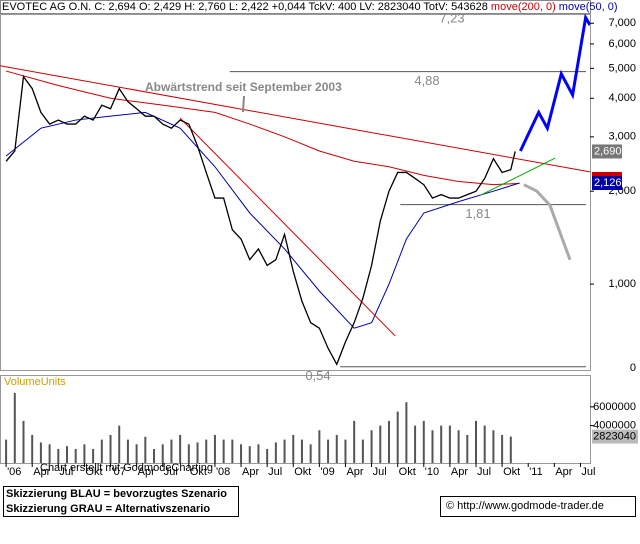 The width and height of the screenshot is (640, 544). I want to click on volume-tick-label: 4000000, so click(614, 425).